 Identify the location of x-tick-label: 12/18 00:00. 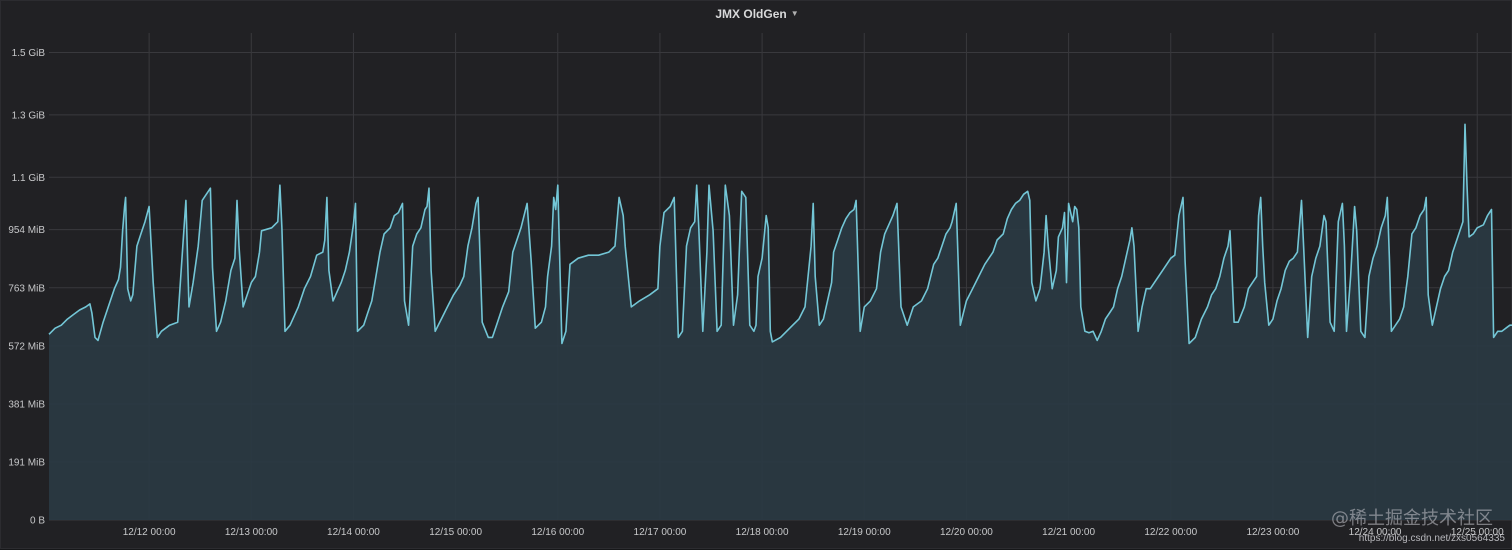
(762, 532).